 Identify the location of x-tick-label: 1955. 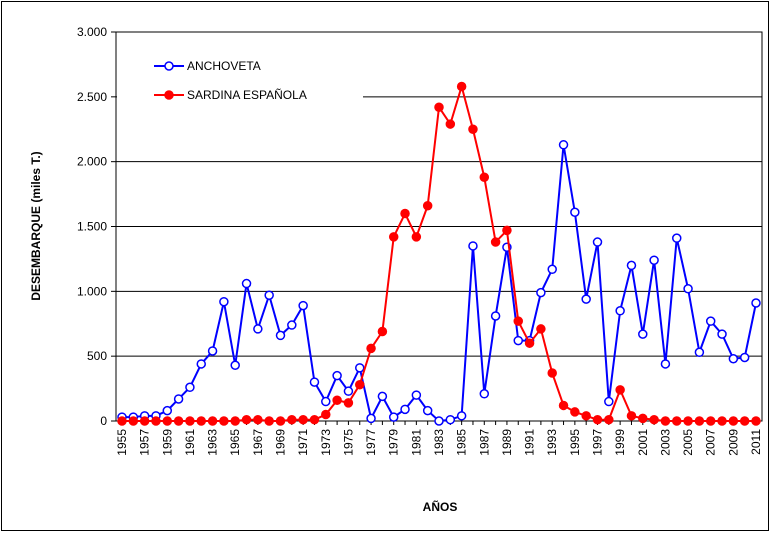
(122, 442).